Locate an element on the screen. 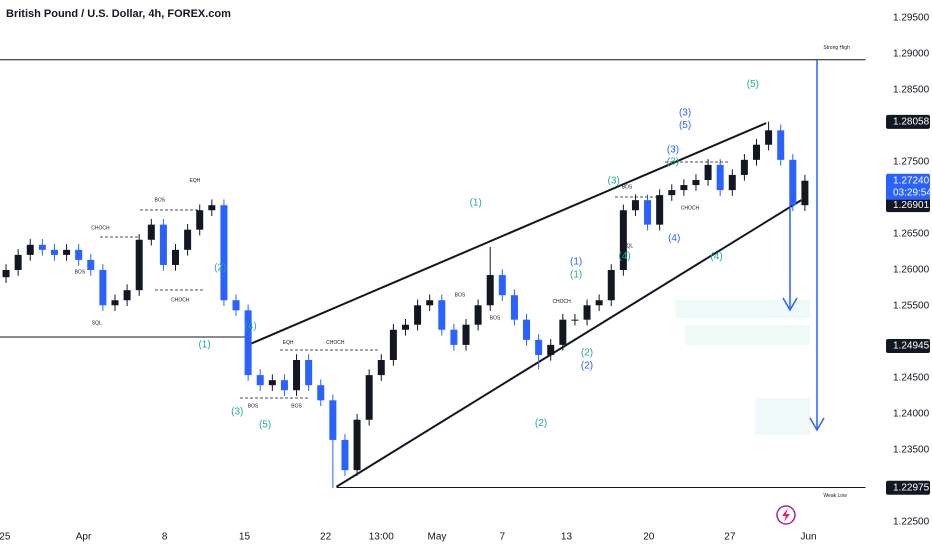 The height and width of the screenshot is (555, 932). price-label: 1.28058 is located at coordinates (911, 121).